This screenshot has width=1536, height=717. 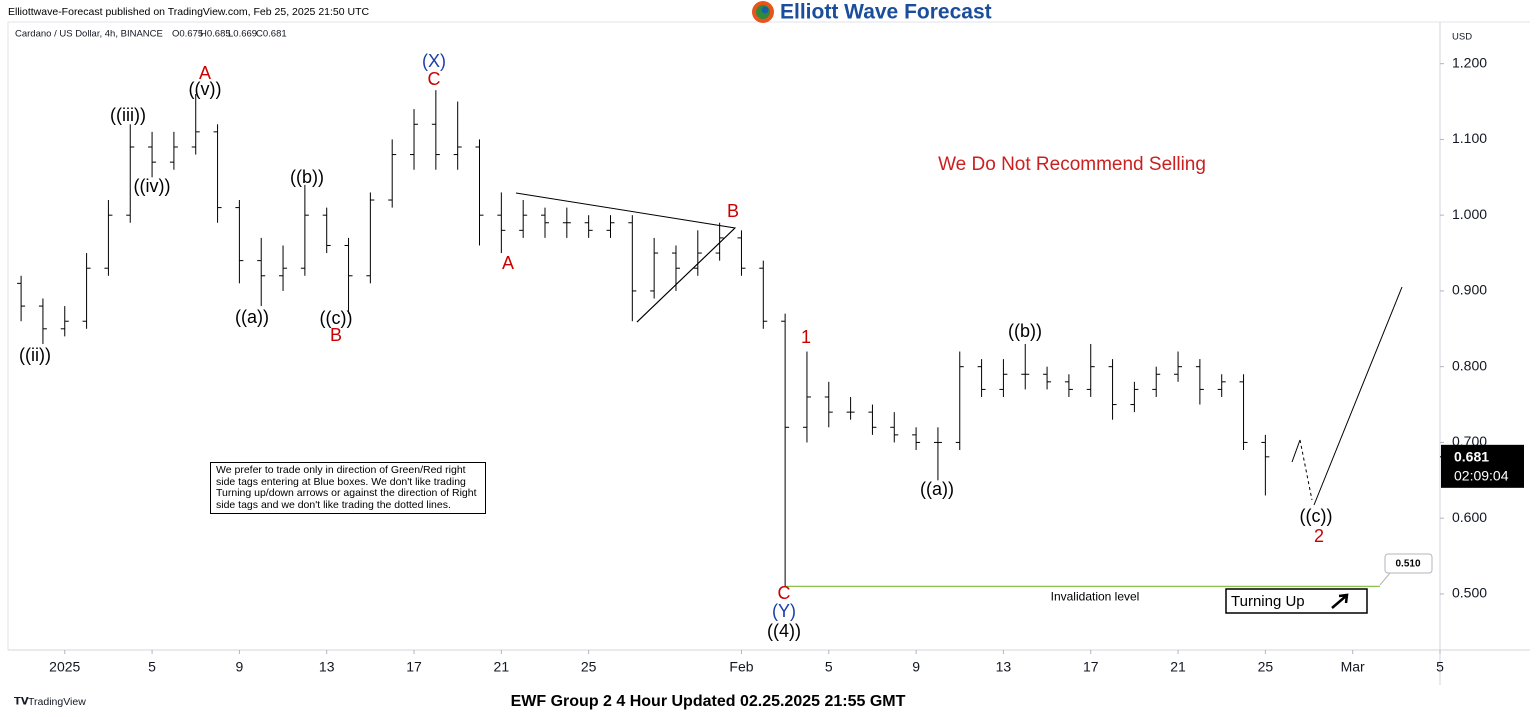 What do you see at coordinates (187, 34) in the screenshot?
I see `symbol-open: O0.675` at bounding box center [187, 34].